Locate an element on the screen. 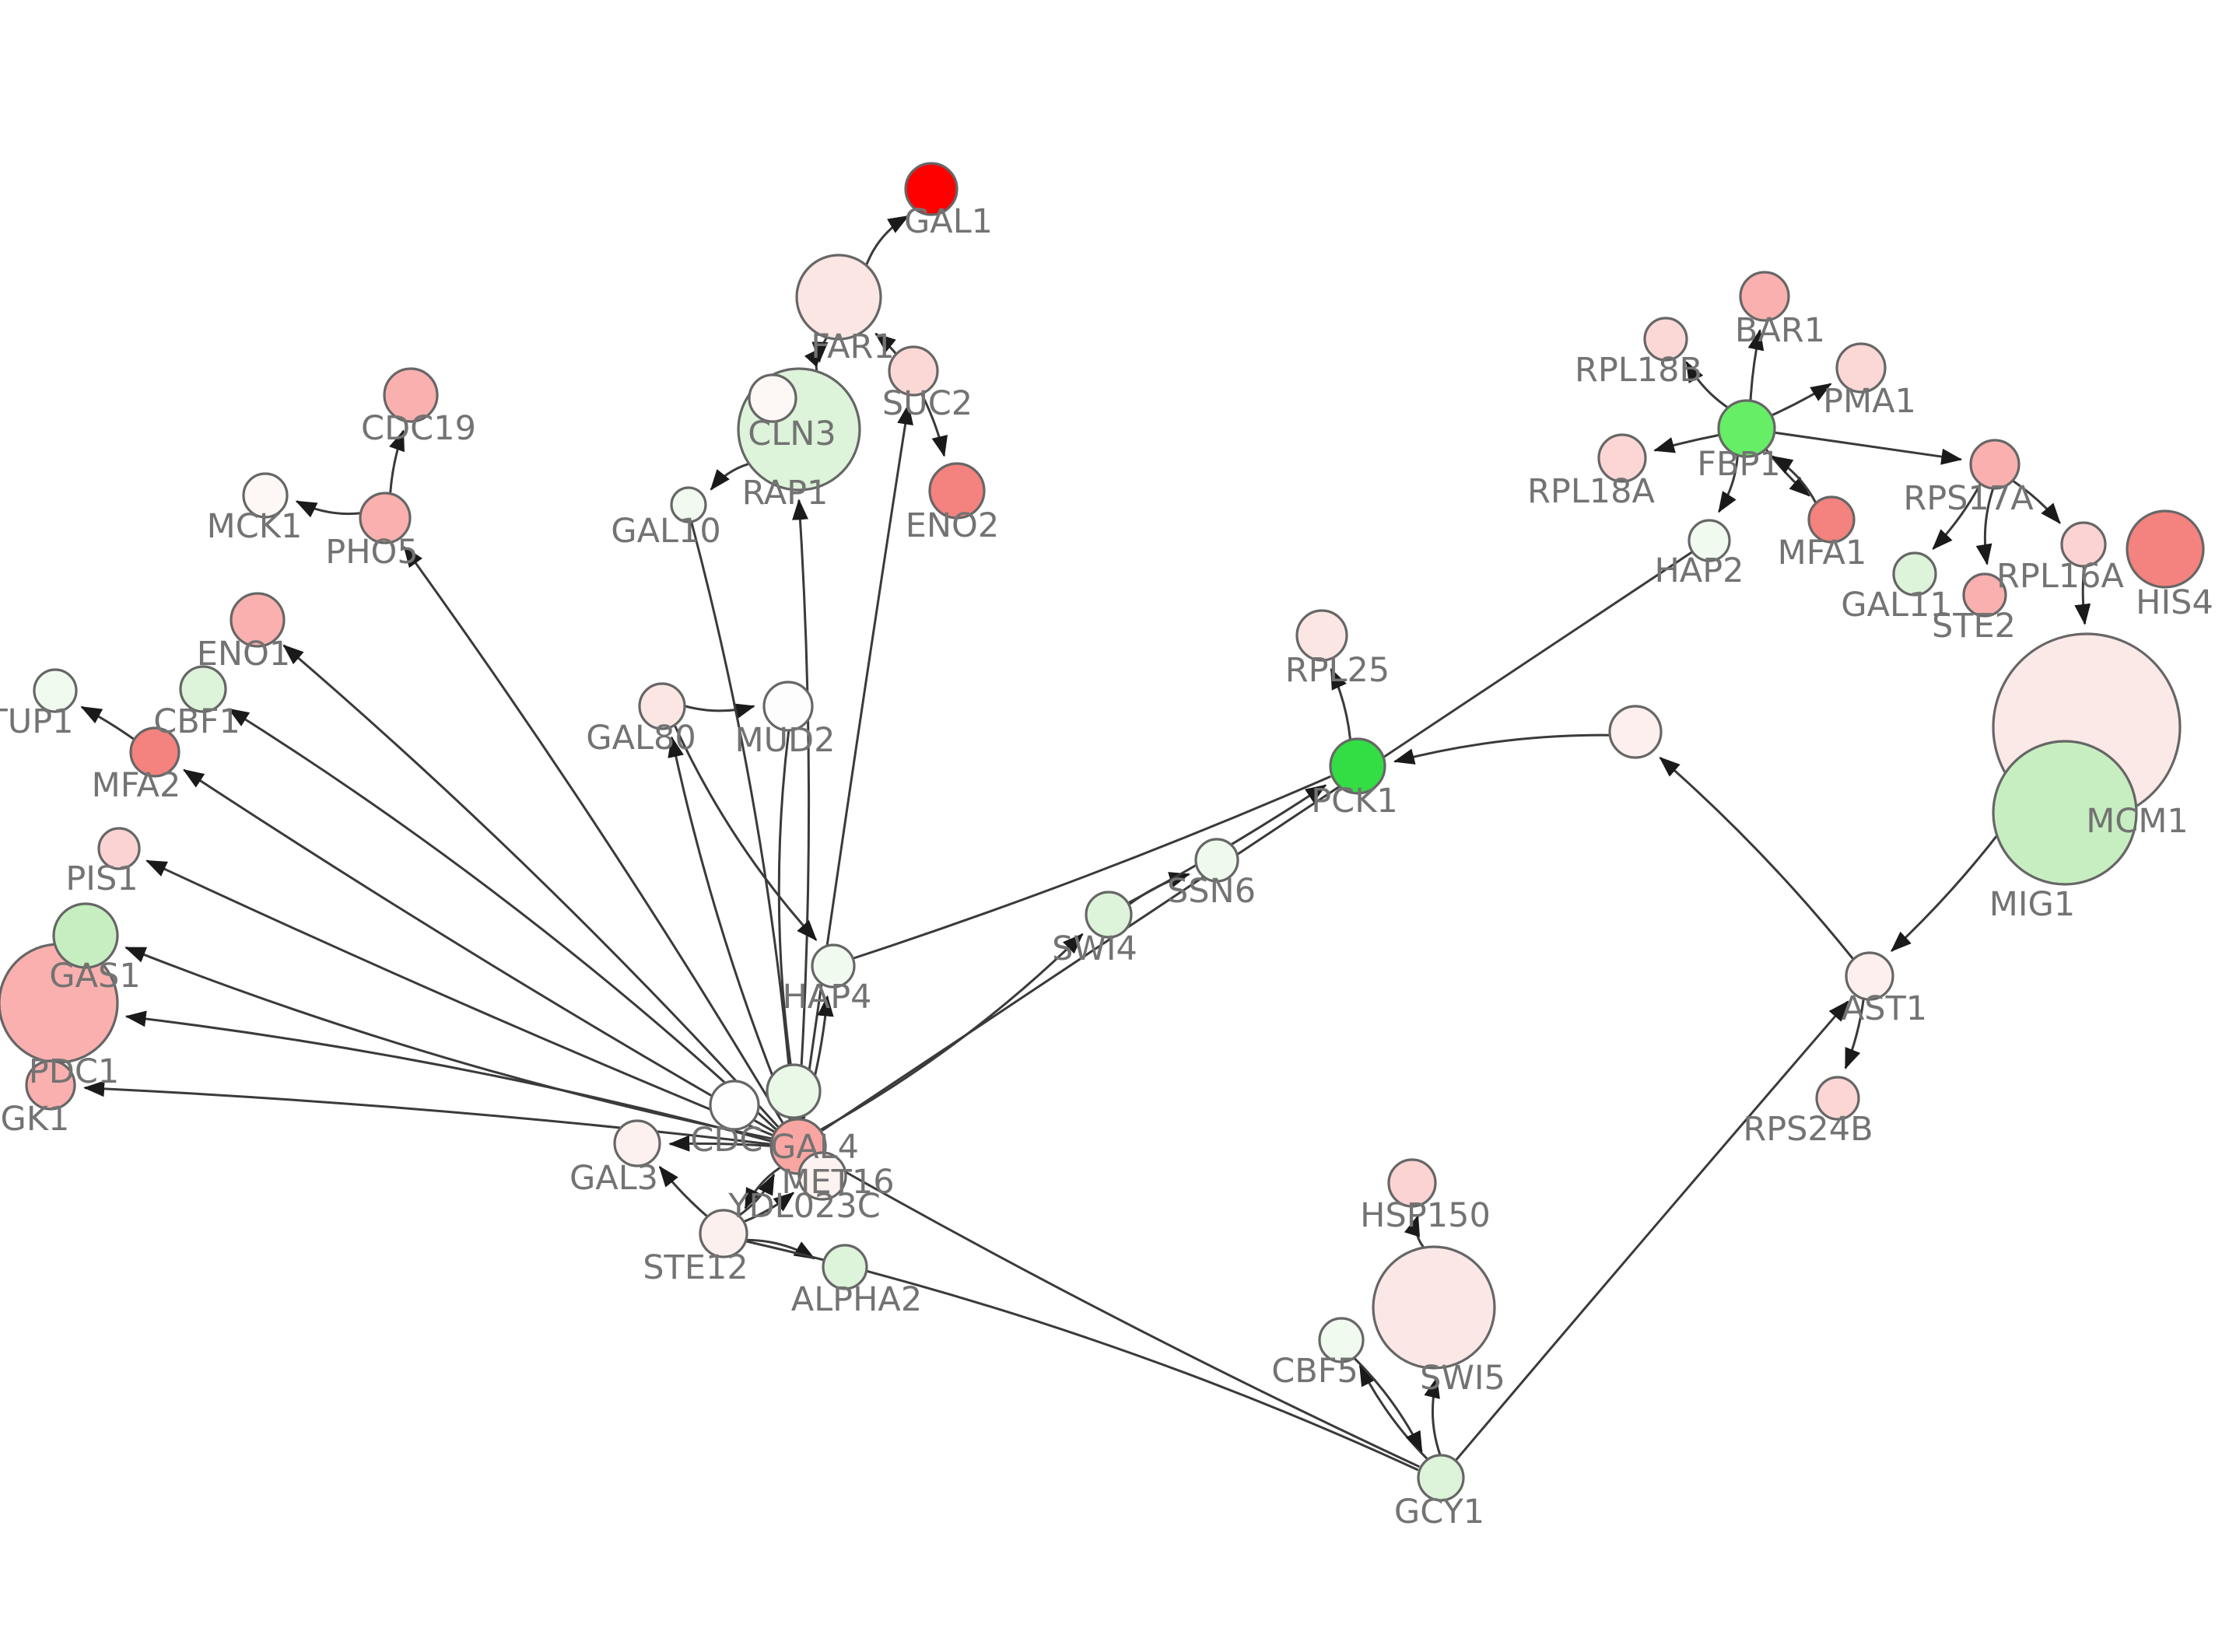 Image resolution: width=2222 pixels, height=1652 pixels. node-rap1 is located at coordinates (772, 398).